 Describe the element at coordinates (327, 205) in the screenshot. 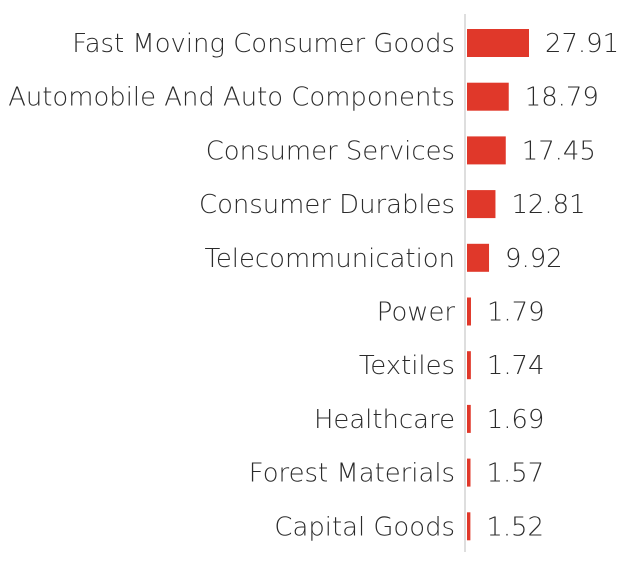

I see `category-label: Consumer Durables` at that location.